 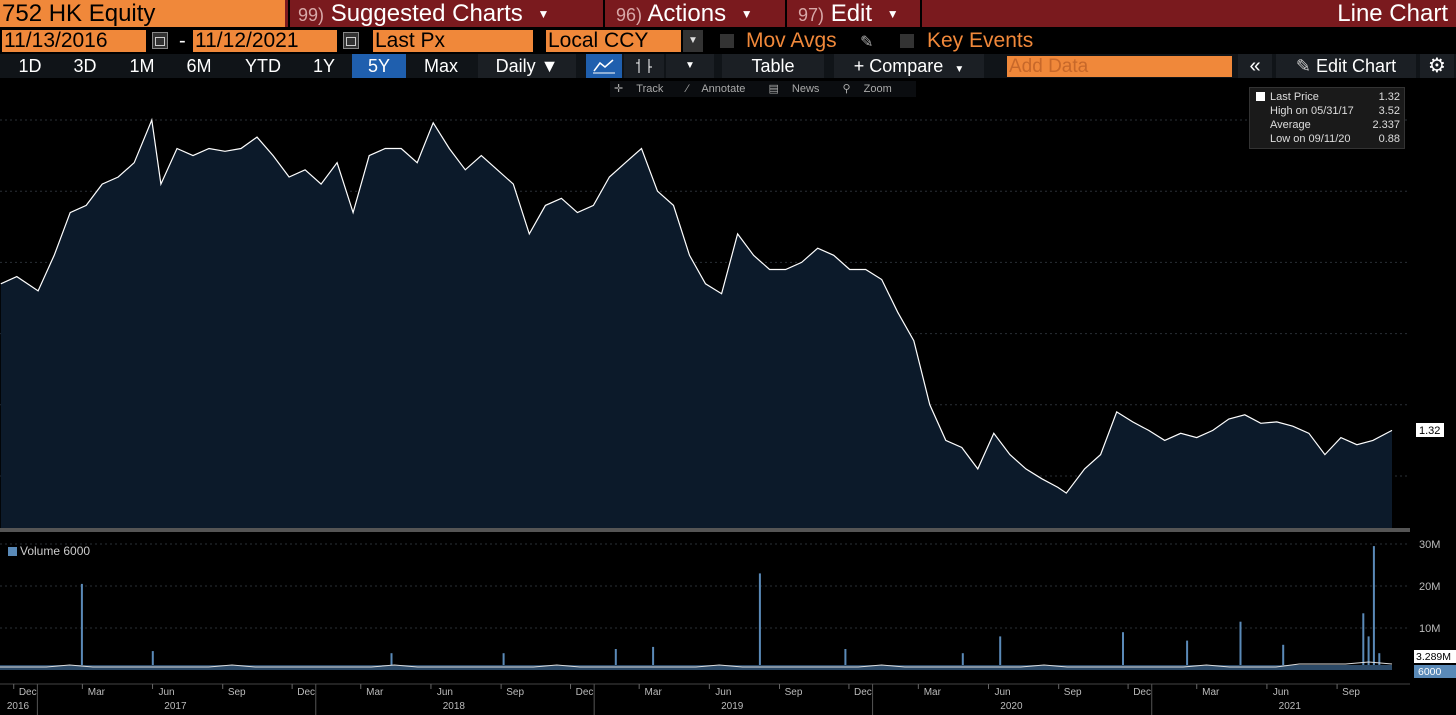 I want to click on last-price-tag-text: 1.32, so click(x=1429, y=431).